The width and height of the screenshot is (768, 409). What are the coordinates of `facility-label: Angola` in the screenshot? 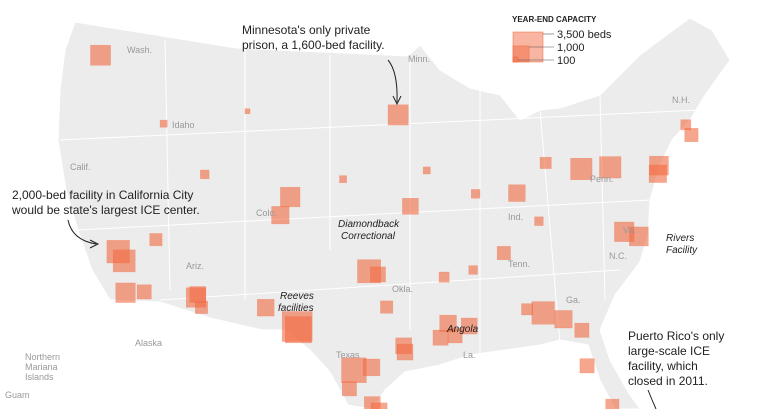 It's located at (462, 329).